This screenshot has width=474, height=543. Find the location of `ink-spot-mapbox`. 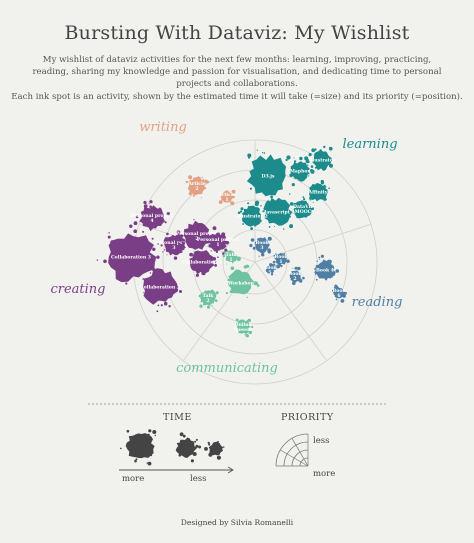

ink-spot-mapbox is located at coordinates (302, 169).